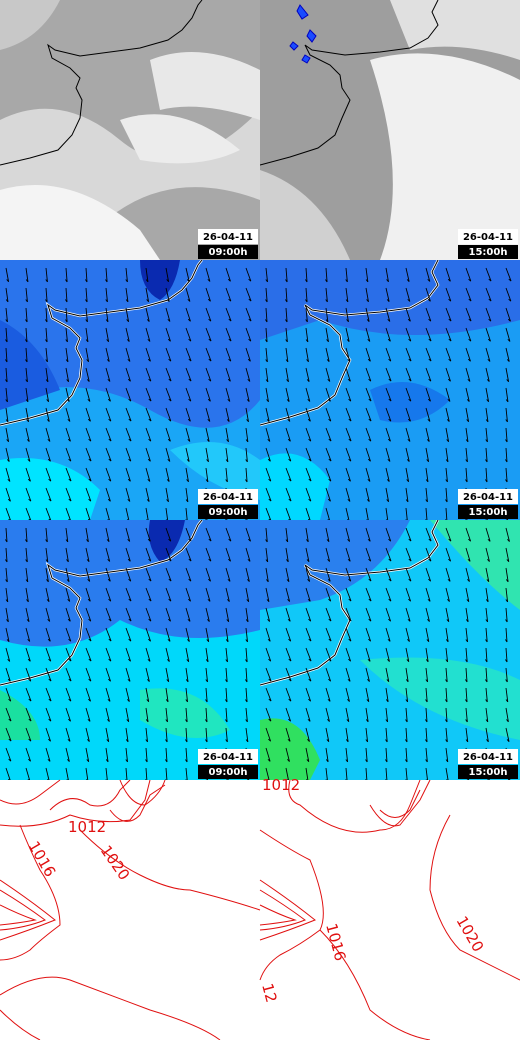  I want to click on date-box, so click(228, 236).